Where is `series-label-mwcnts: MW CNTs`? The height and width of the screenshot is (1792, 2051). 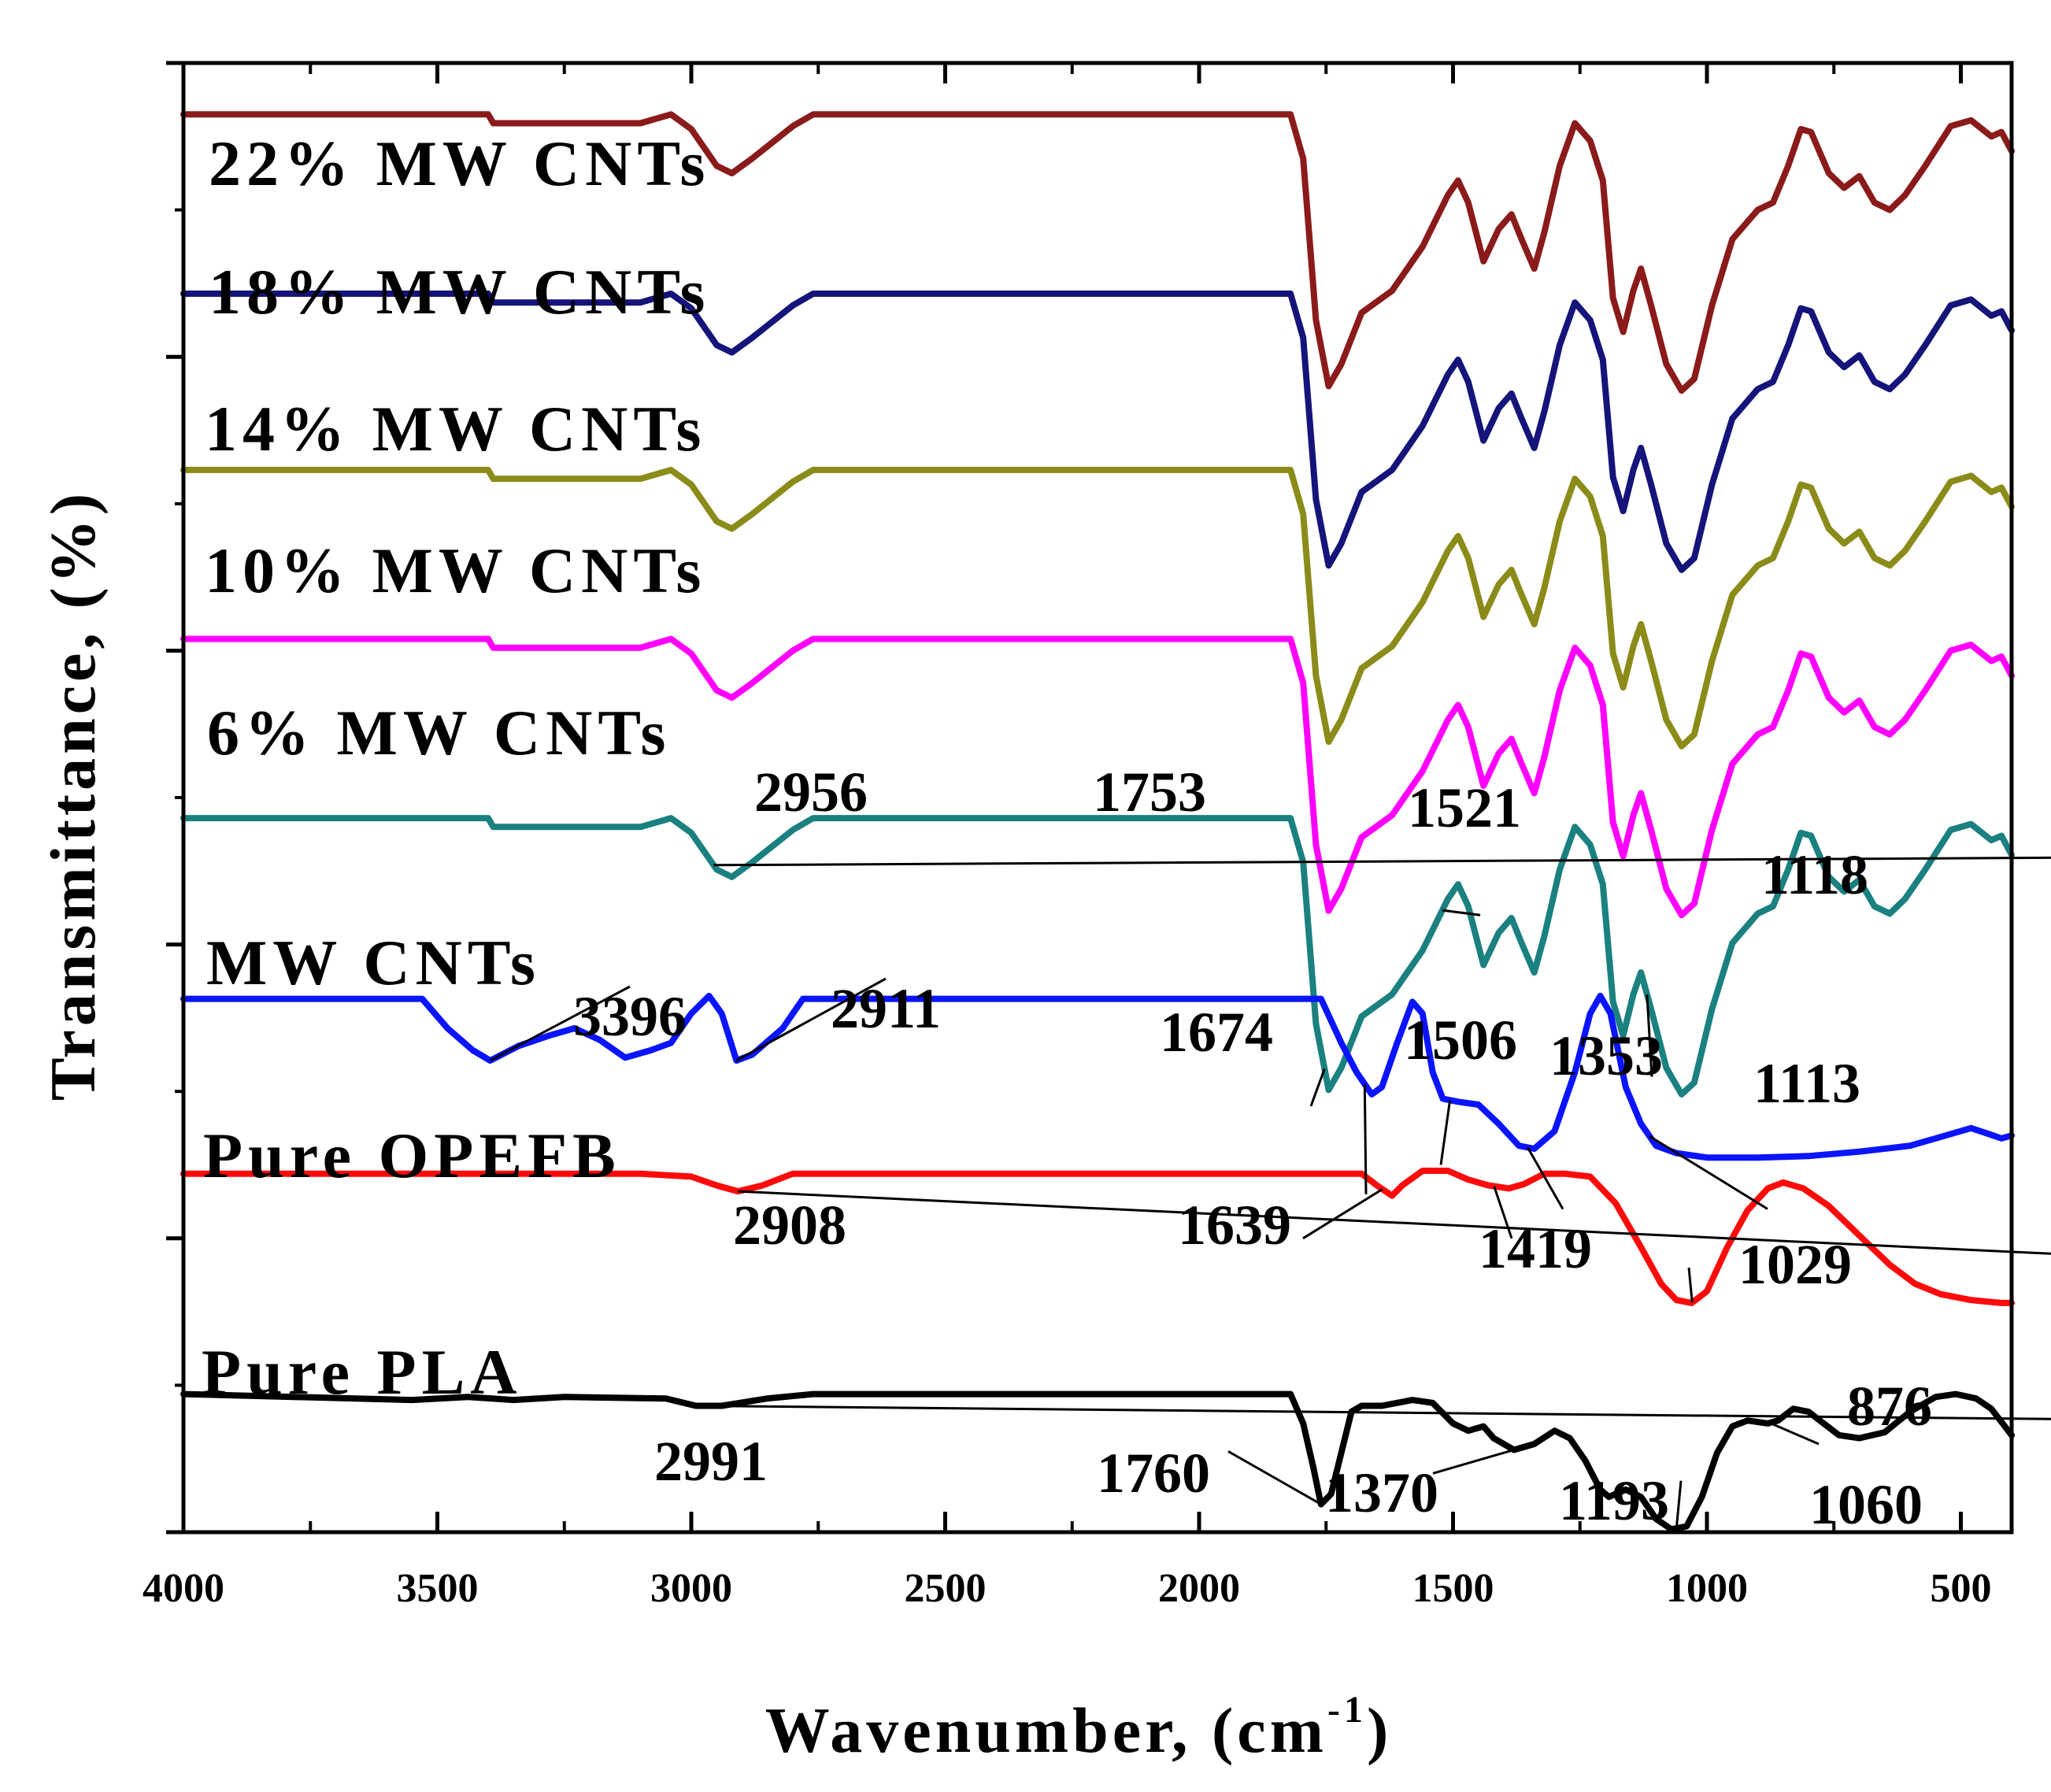
series-label-mwcnts: MW CNTs is located at coordinates (374, 962).